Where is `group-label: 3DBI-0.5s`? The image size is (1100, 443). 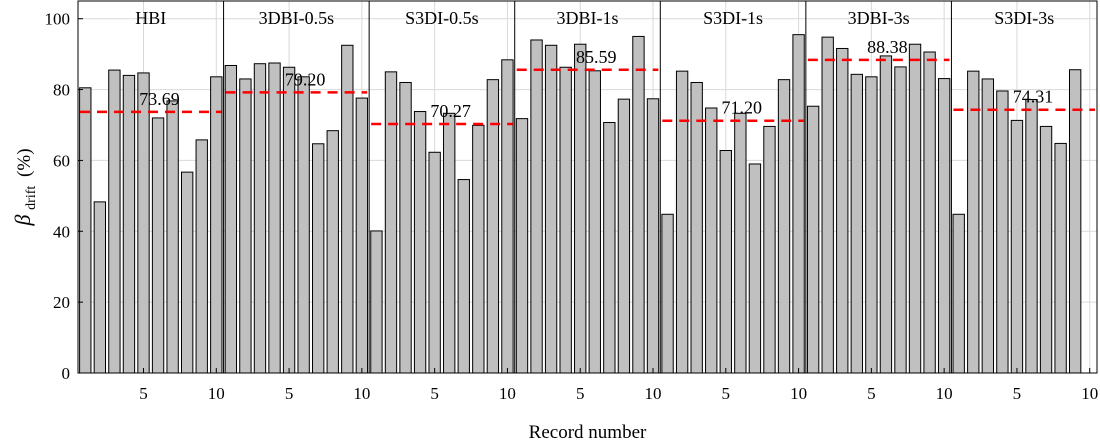
group-label: 3DBI-0.5s is located at coordinates (297, 18).